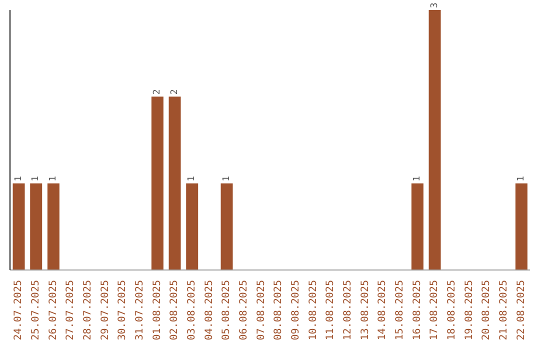 The image size is (540, 340). What do you see at coordinates (122, 310) in the screenshot?
I see `x-tick-label: 30.07.2025` at bounding box center [122, 310].